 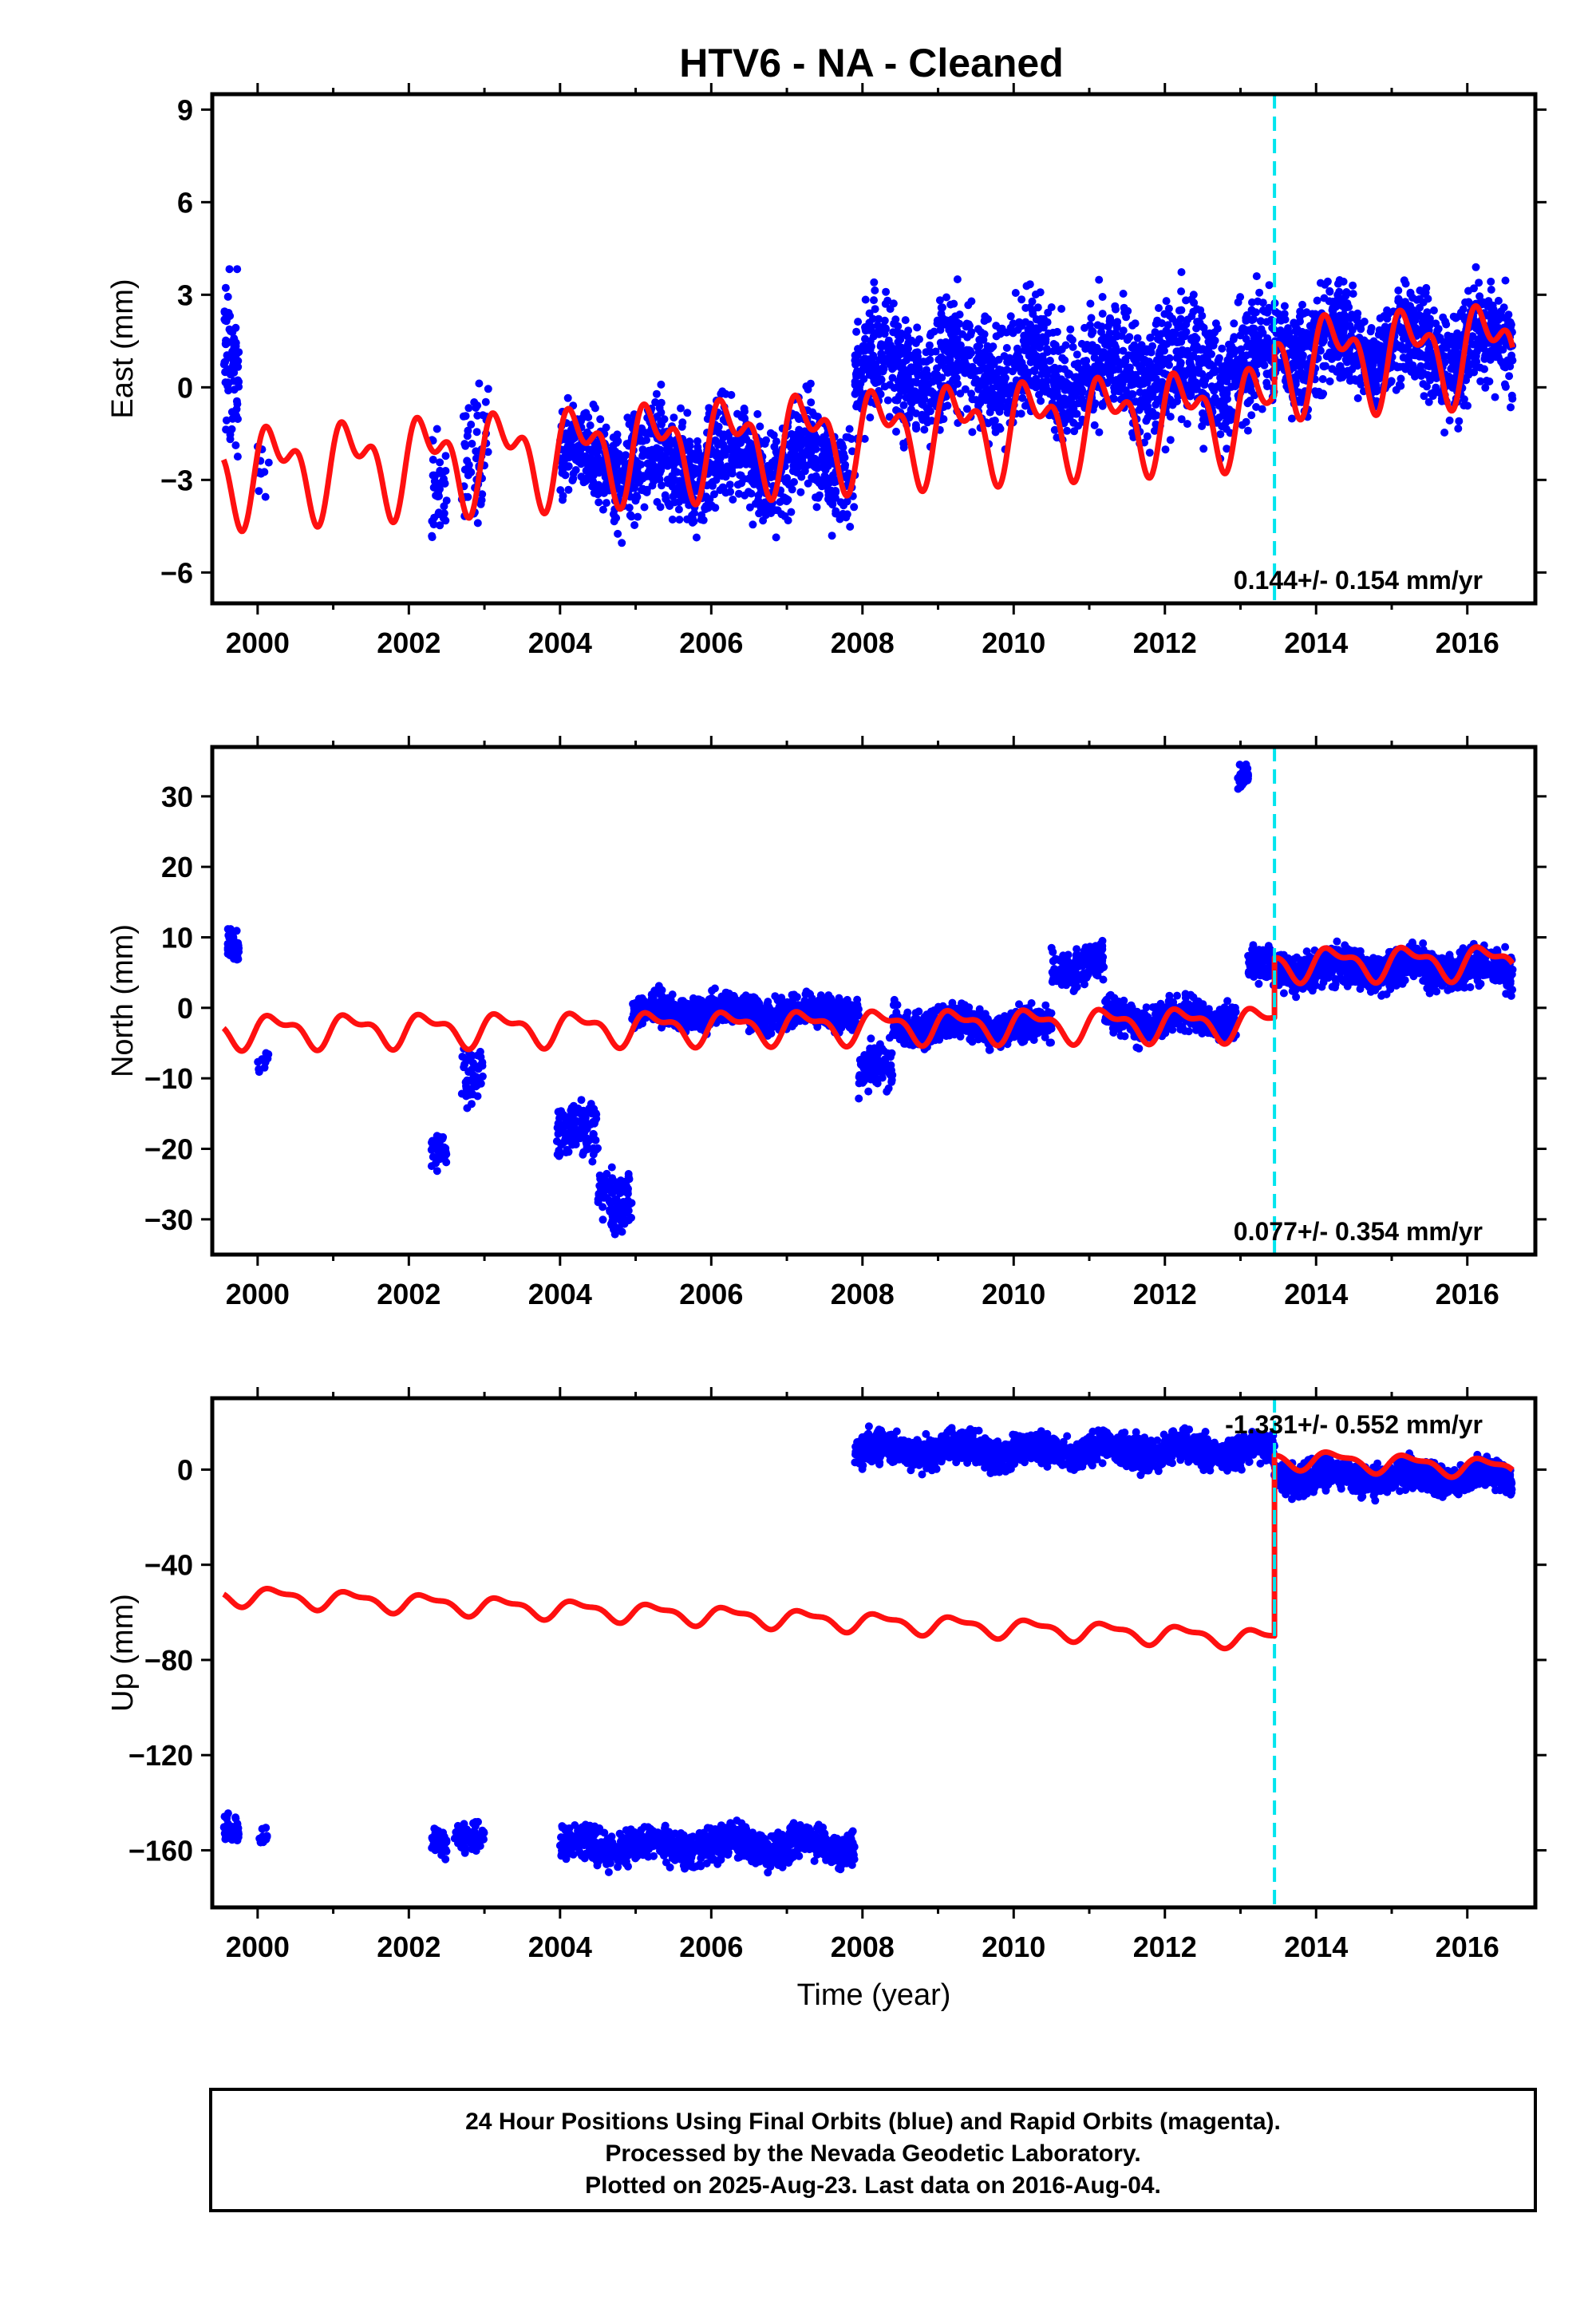 What do you see at coordinates (711, 642) in the screenshot?
I see `x-tick-label: 2006` at bounding box center [711, 642].